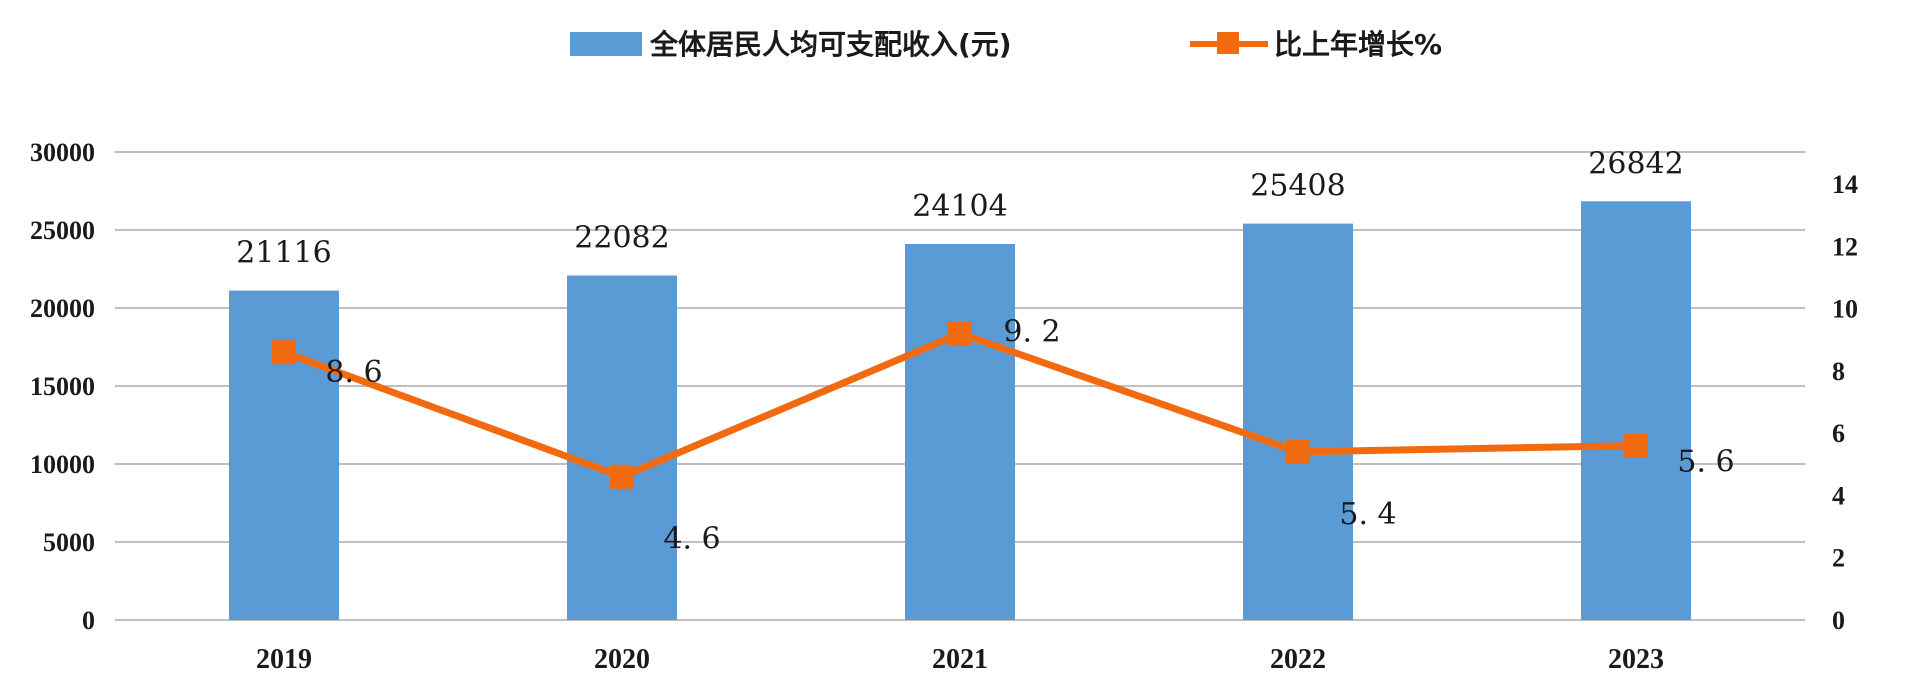 This screenshot has width=1920, height=689. What do you see at coordinates (691, 539) in the screenshot?
I see `line-value-label: 4. 6` at bounding box center [691, 539].